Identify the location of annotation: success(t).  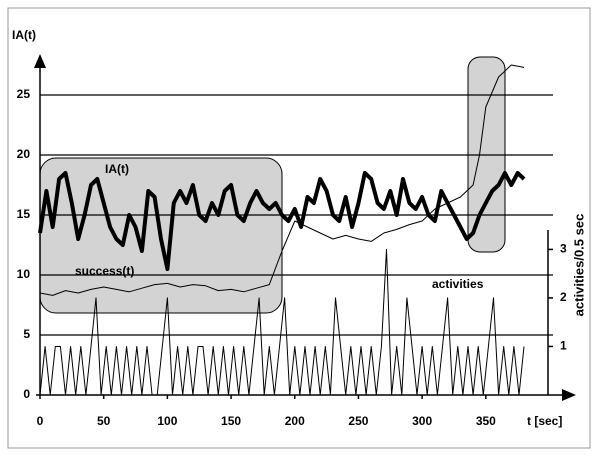
(104, 271).